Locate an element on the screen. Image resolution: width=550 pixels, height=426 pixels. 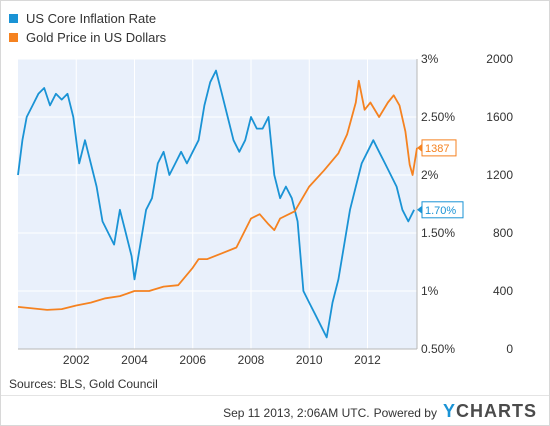
y-tick-label-left: 2% is located at coordinates (430, 175).